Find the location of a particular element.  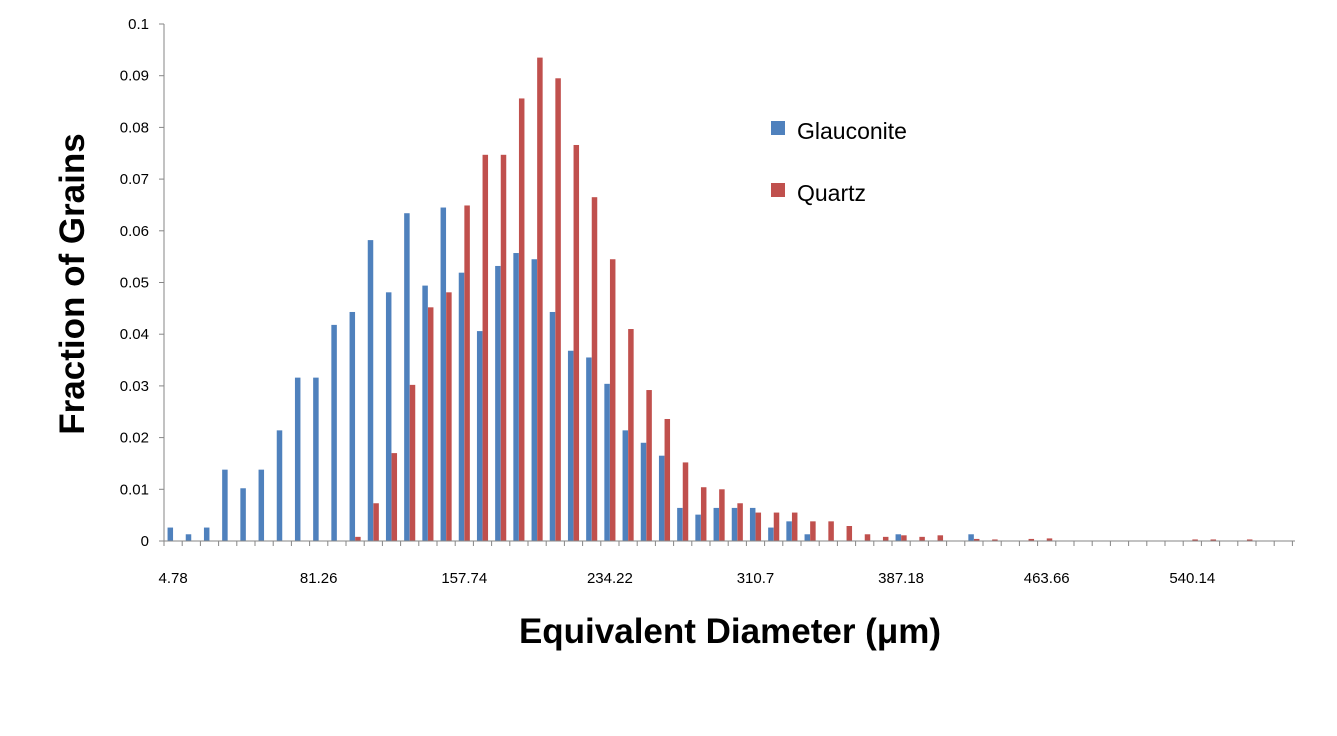

legend-label-quartz: Quartz is located at coordinates (831, 193).